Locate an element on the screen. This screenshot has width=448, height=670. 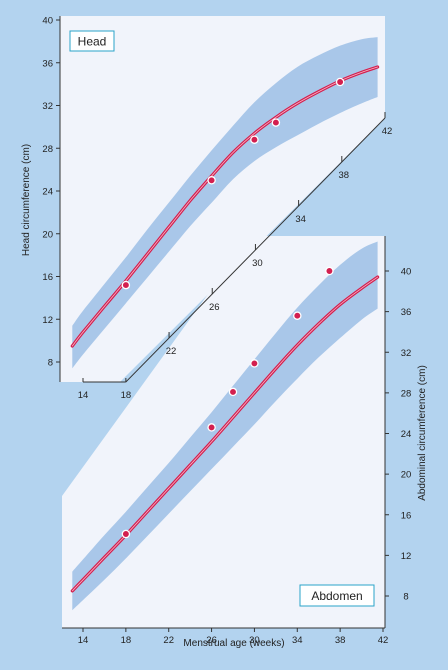
abdomen-x-tick-label: 26 is located at coordinates (211, 640).